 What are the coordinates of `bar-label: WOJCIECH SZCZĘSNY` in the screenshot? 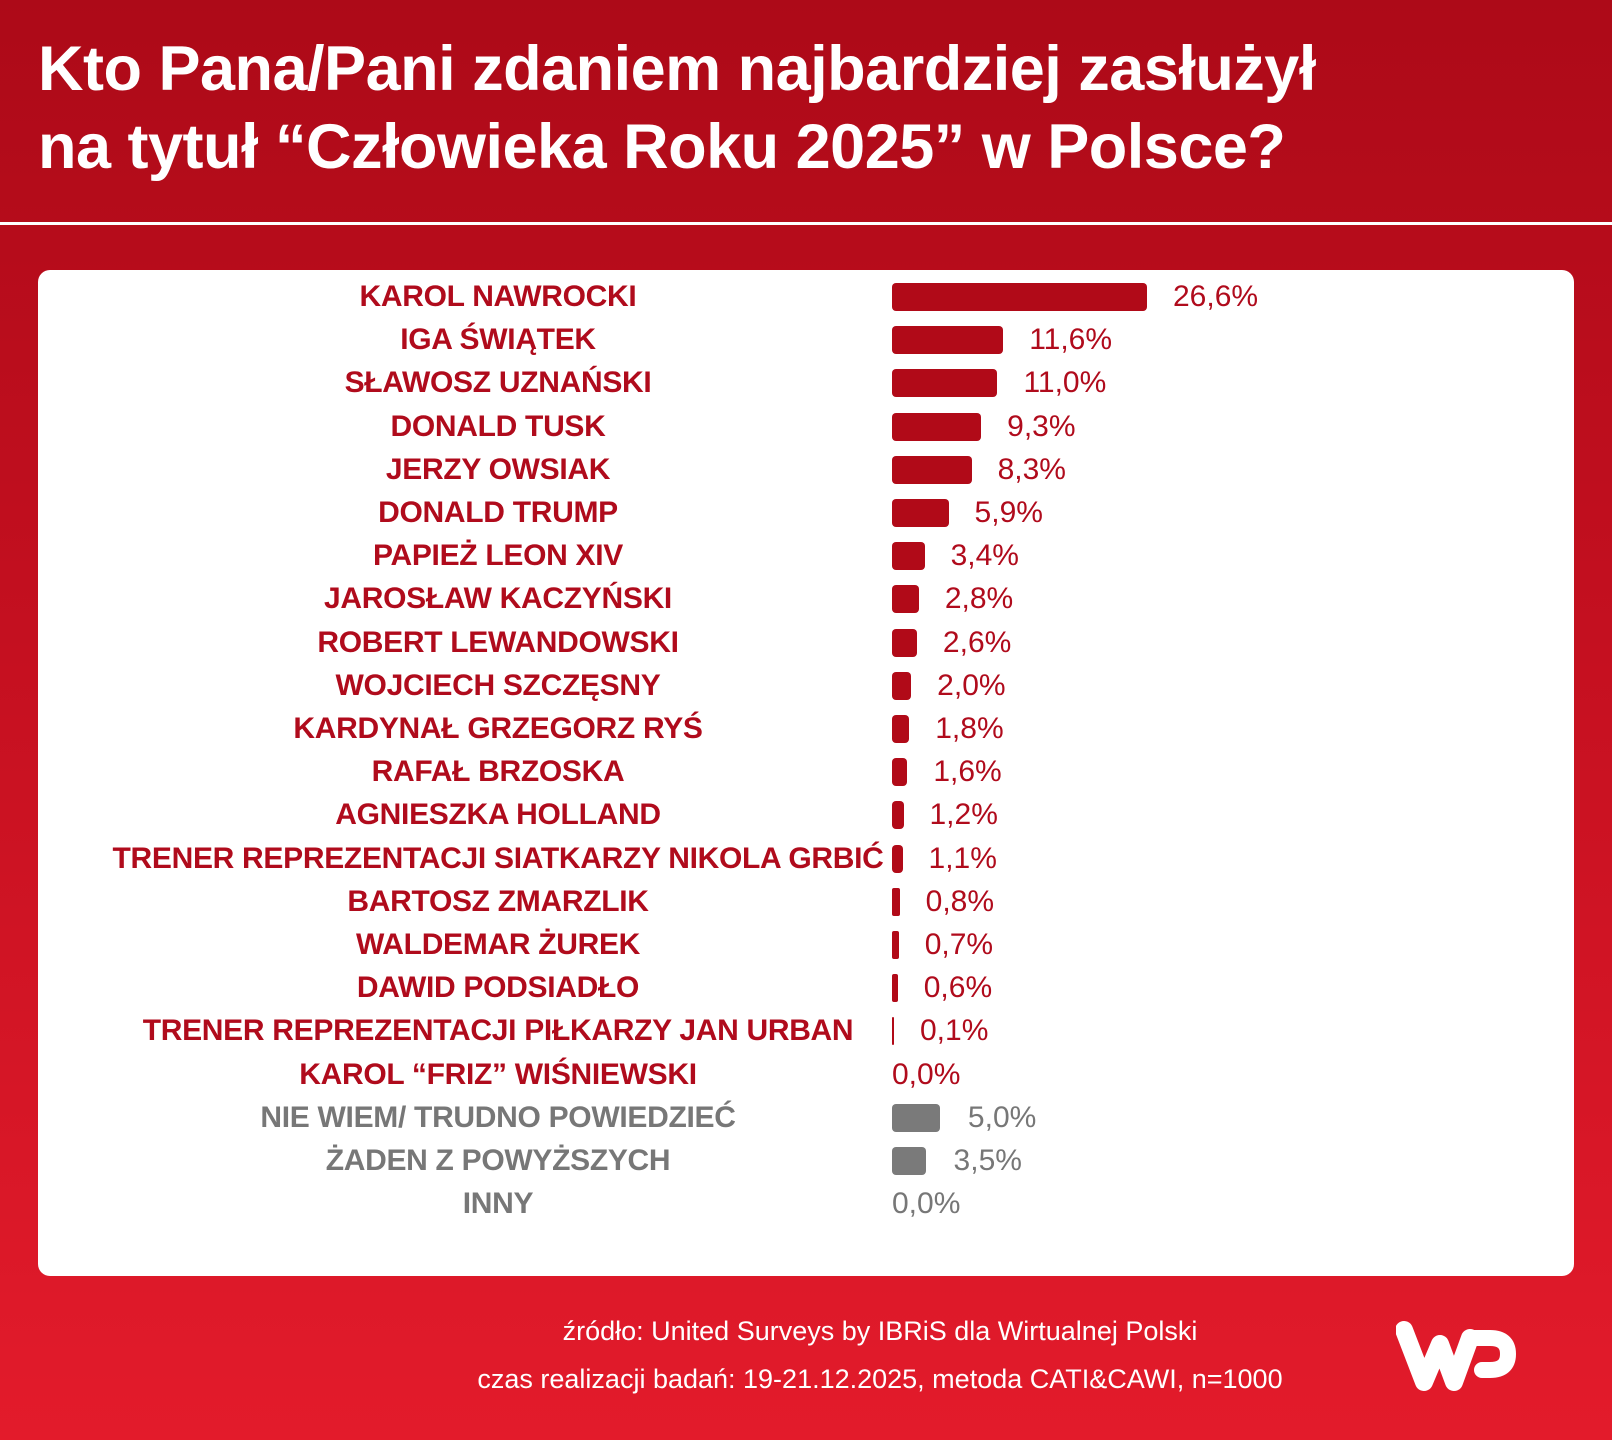 It's located at (498, 685).